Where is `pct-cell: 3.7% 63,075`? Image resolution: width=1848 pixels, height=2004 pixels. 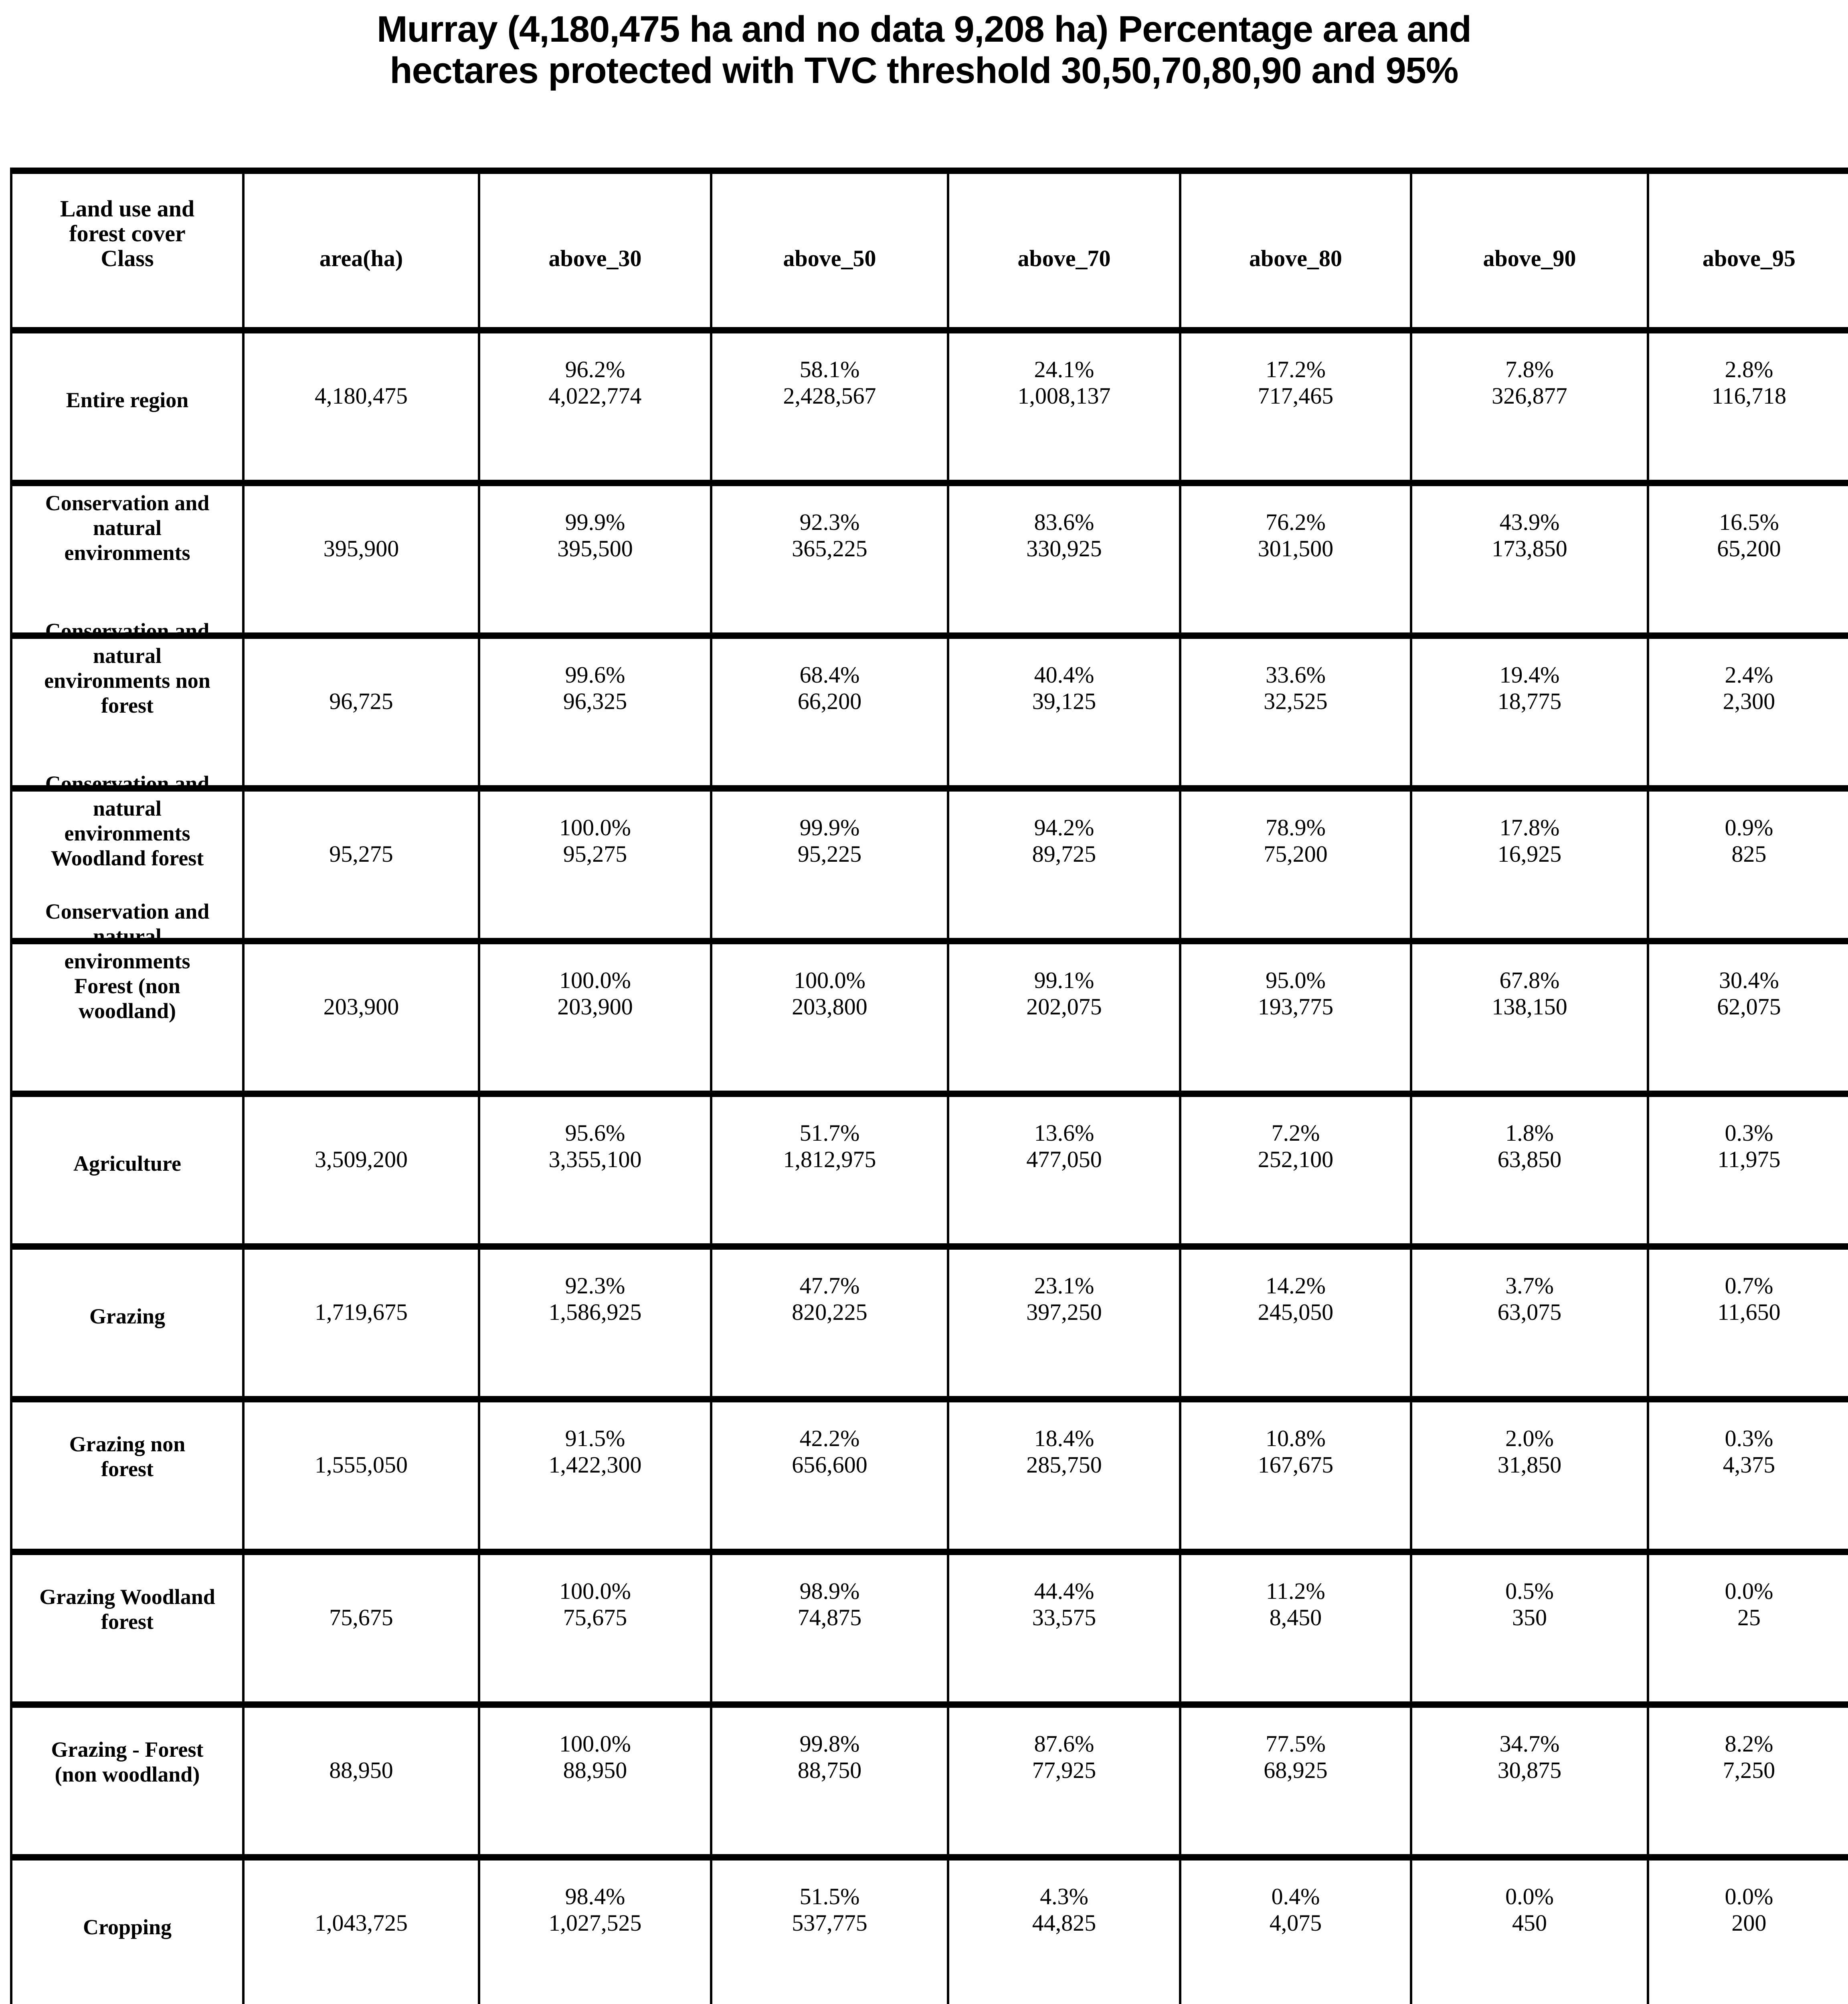
pct-cell: 3.7% 63,075 is located at coordinates (1528, 1319).